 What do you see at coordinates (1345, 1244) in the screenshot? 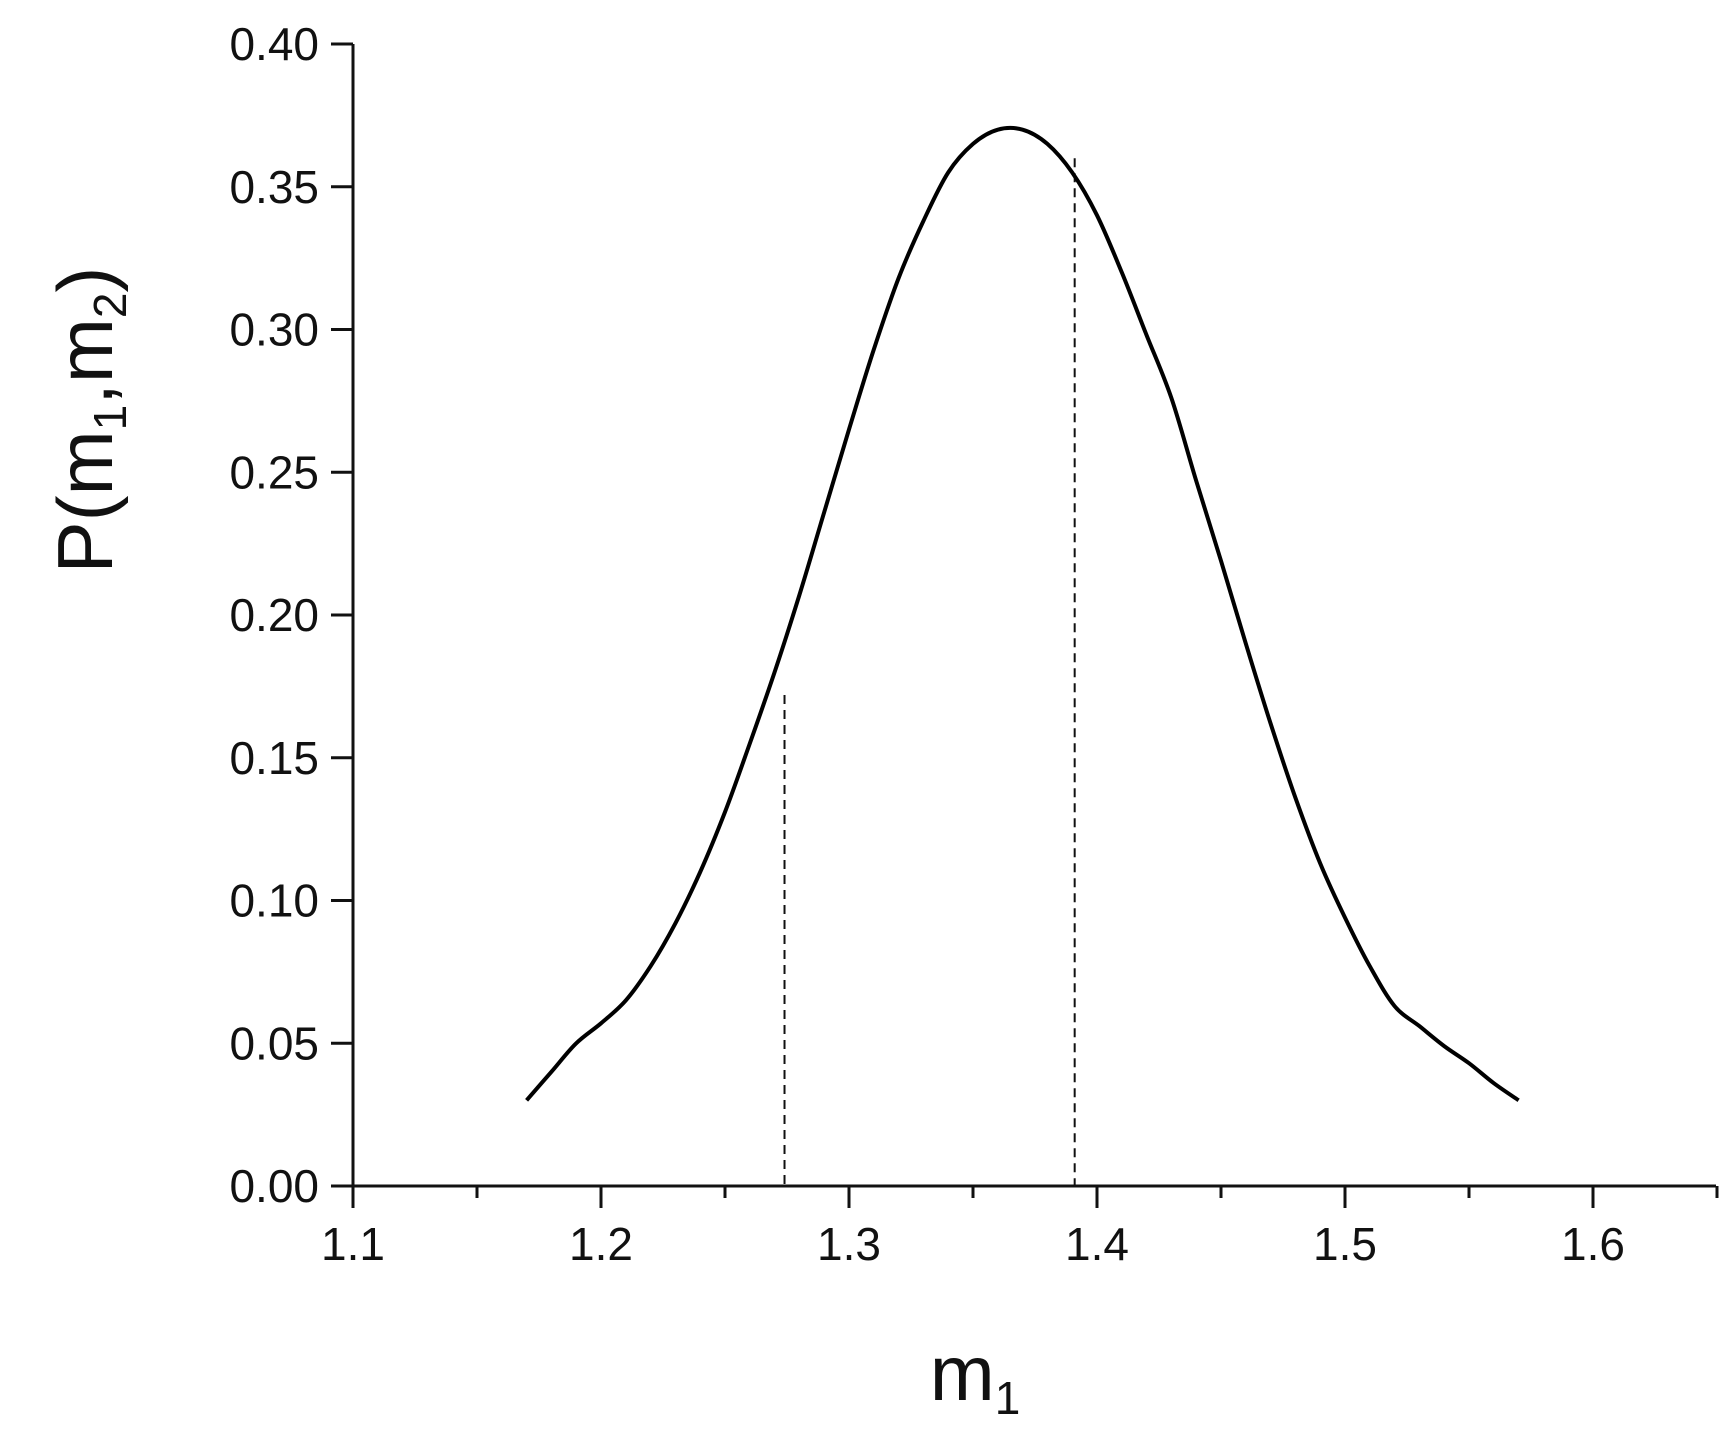
I see `x-tick-label: 1.5` at bounding box center [1345, 1244].